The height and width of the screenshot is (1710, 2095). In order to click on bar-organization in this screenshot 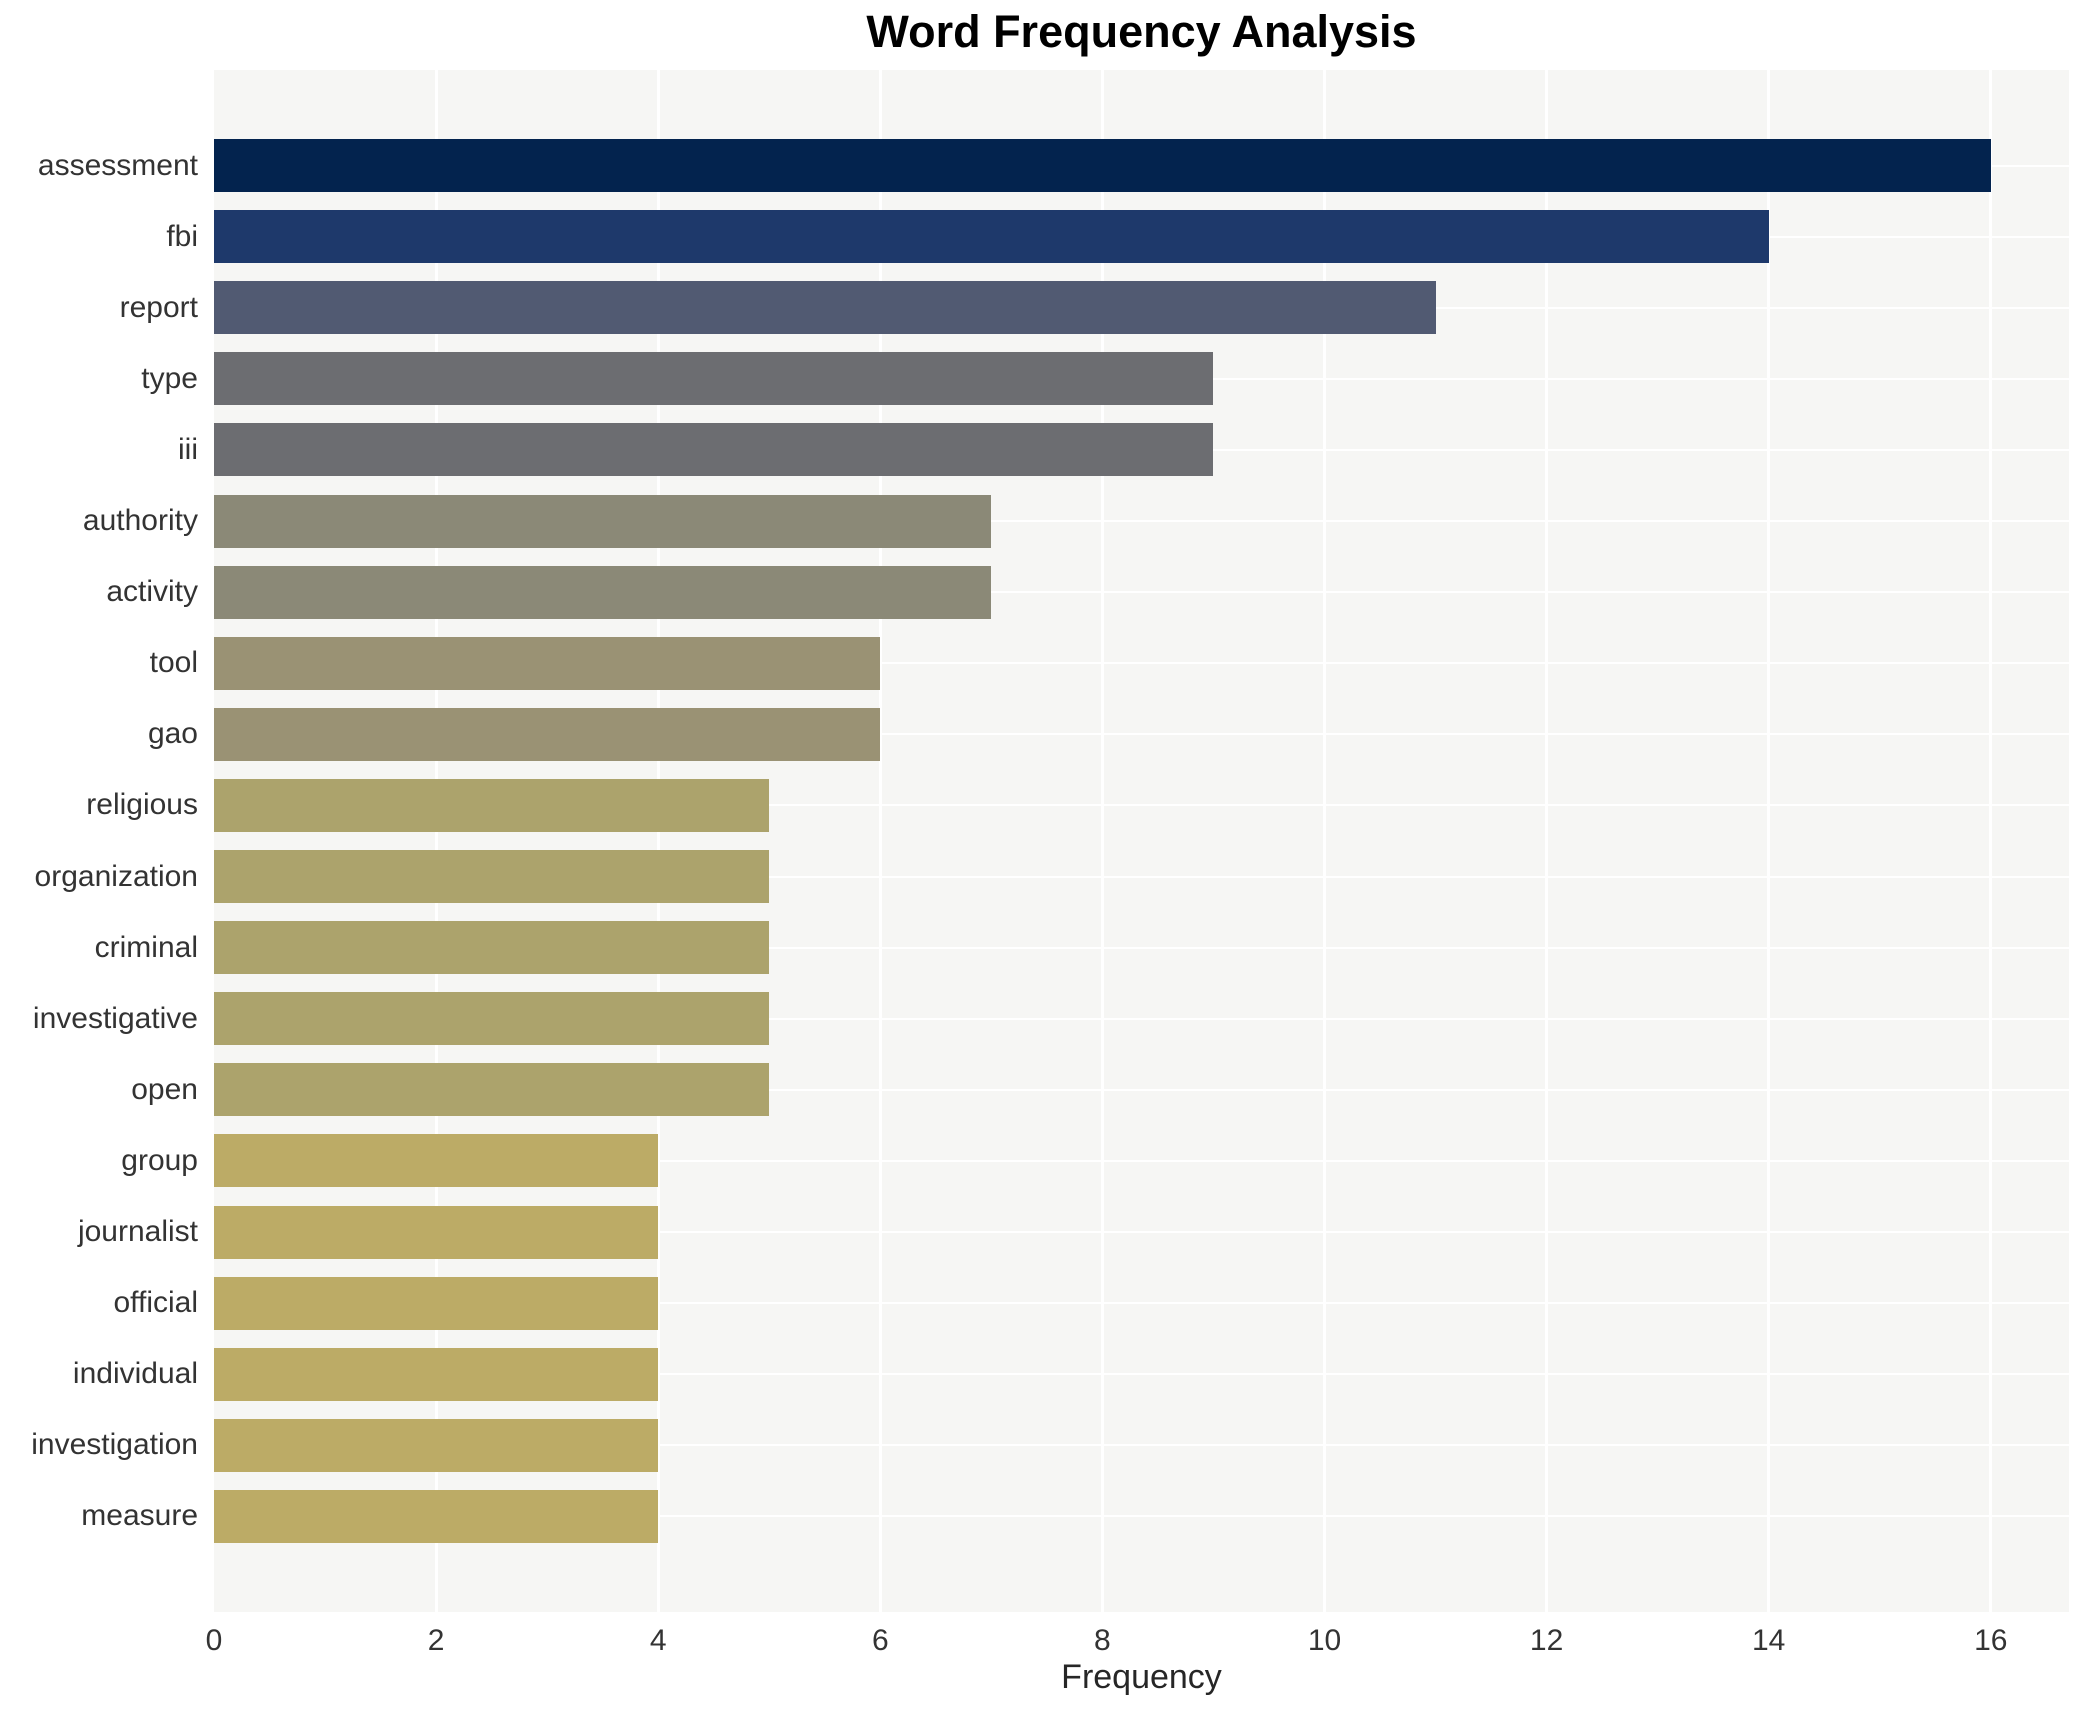, I will do `click(492, 876)`.